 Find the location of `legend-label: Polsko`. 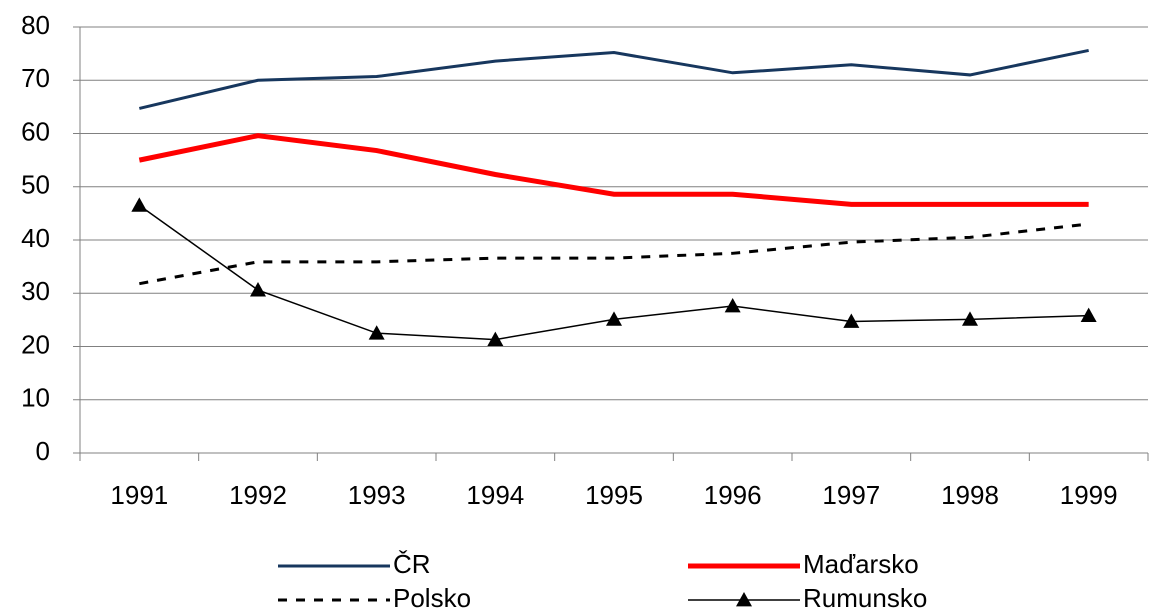

legend-label: Polsko is located at coordinates (432, 597).